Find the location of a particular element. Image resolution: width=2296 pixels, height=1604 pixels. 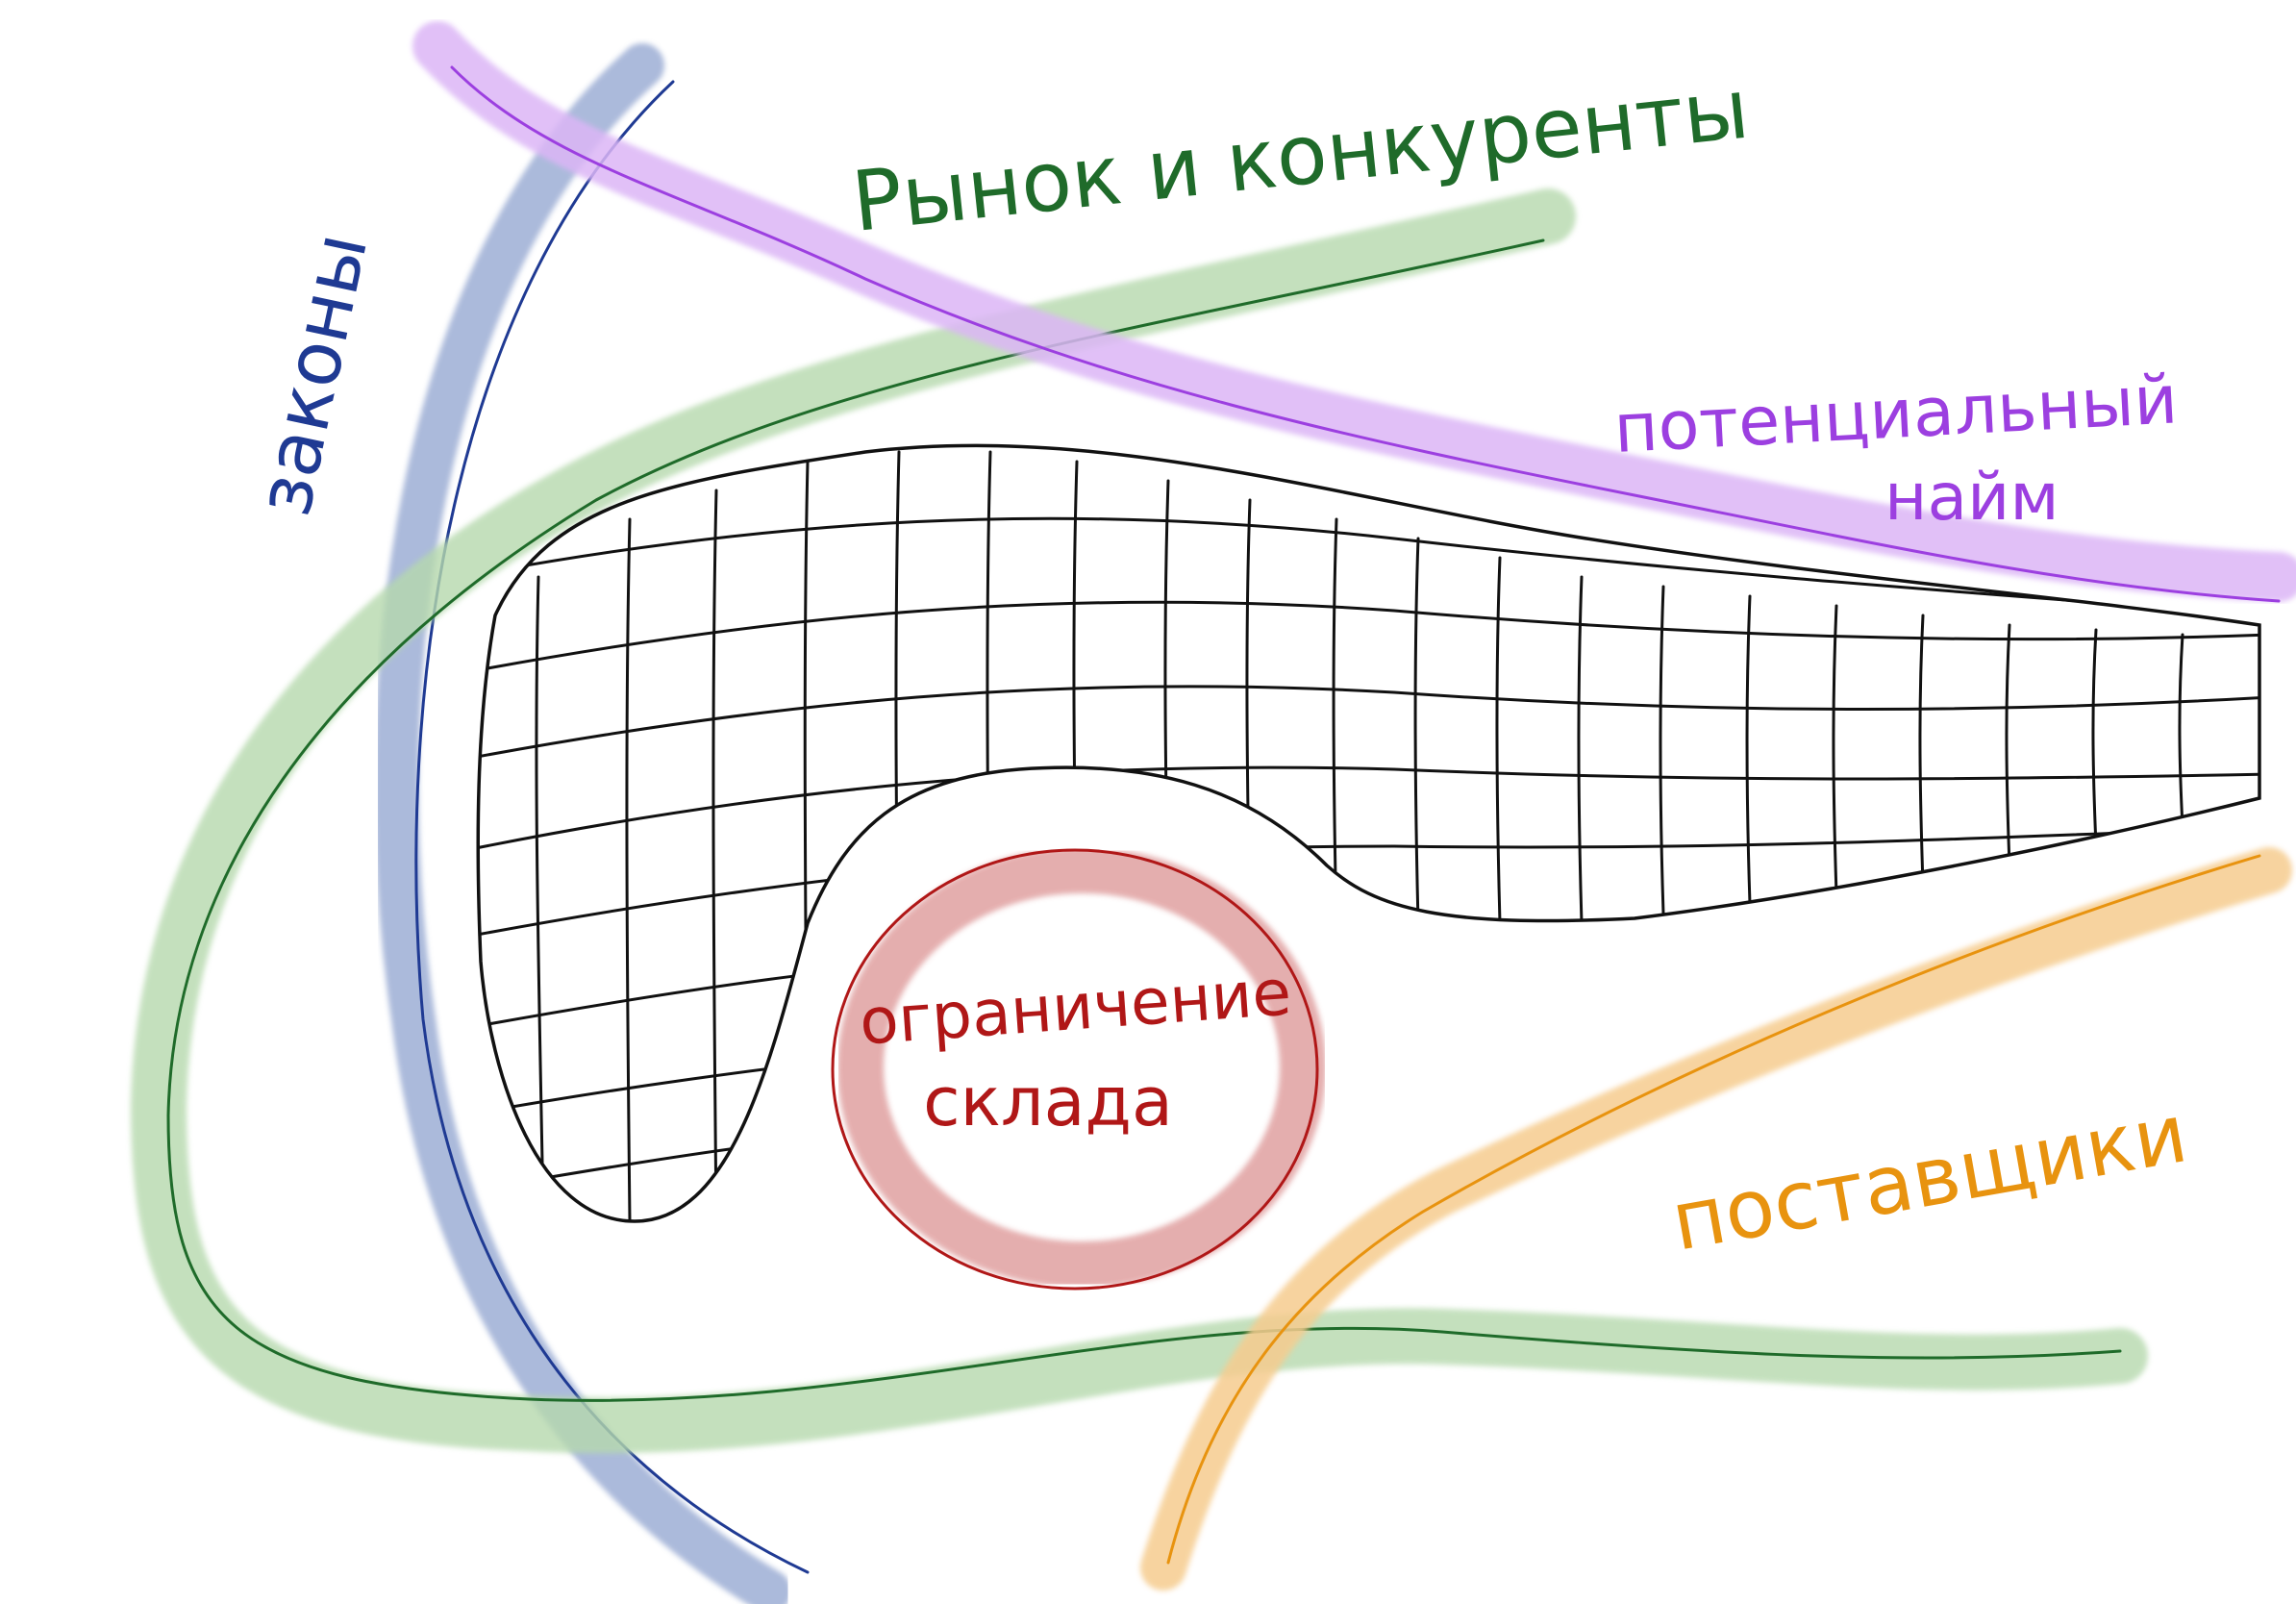

warehouse-limit-ring is located at coordinates (1078, 1069).